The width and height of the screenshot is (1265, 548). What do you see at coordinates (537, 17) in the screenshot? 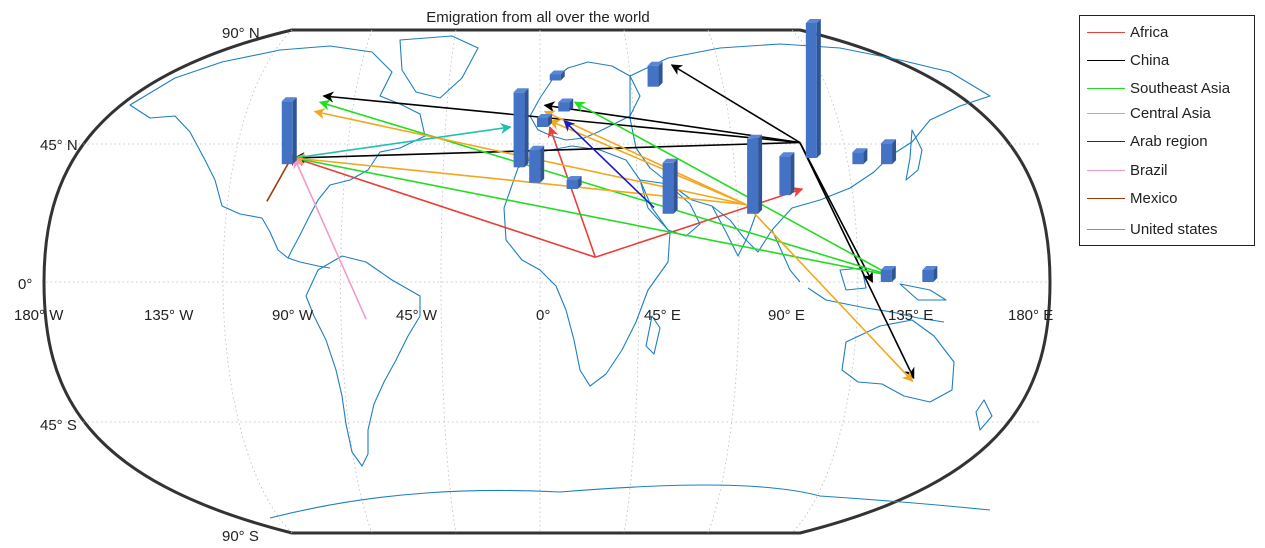
I see `map-title: Emigration from all over the world` at bounding box center [537, 17].